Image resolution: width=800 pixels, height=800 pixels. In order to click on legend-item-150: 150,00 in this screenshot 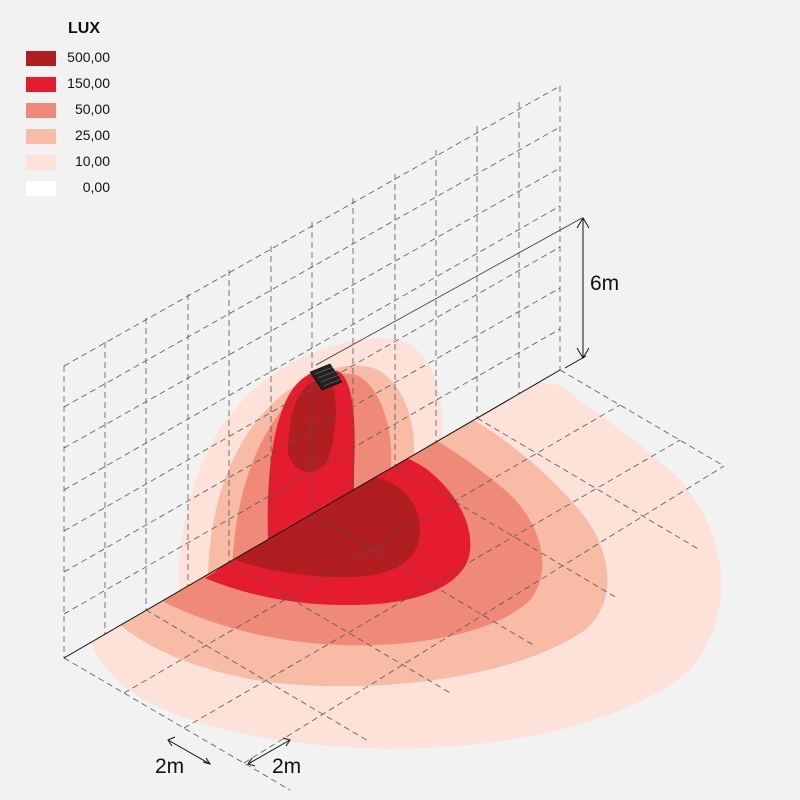, I will do `click(76, 86)`.